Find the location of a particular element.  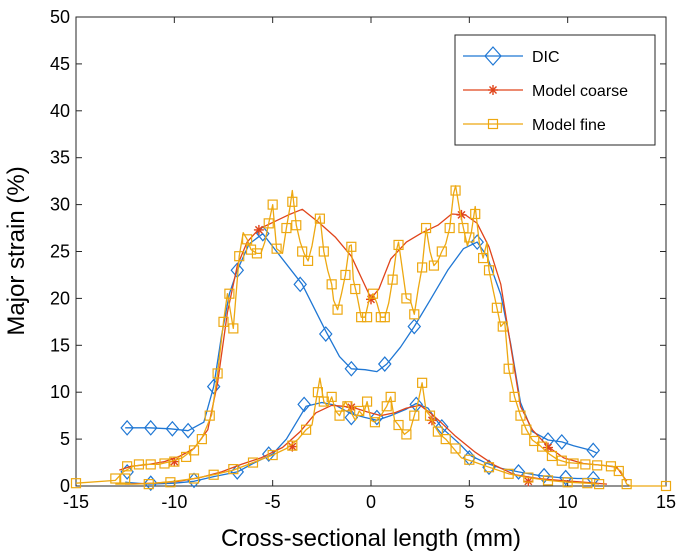

x-tick-label: -15 is located at coordinates (76, 502).